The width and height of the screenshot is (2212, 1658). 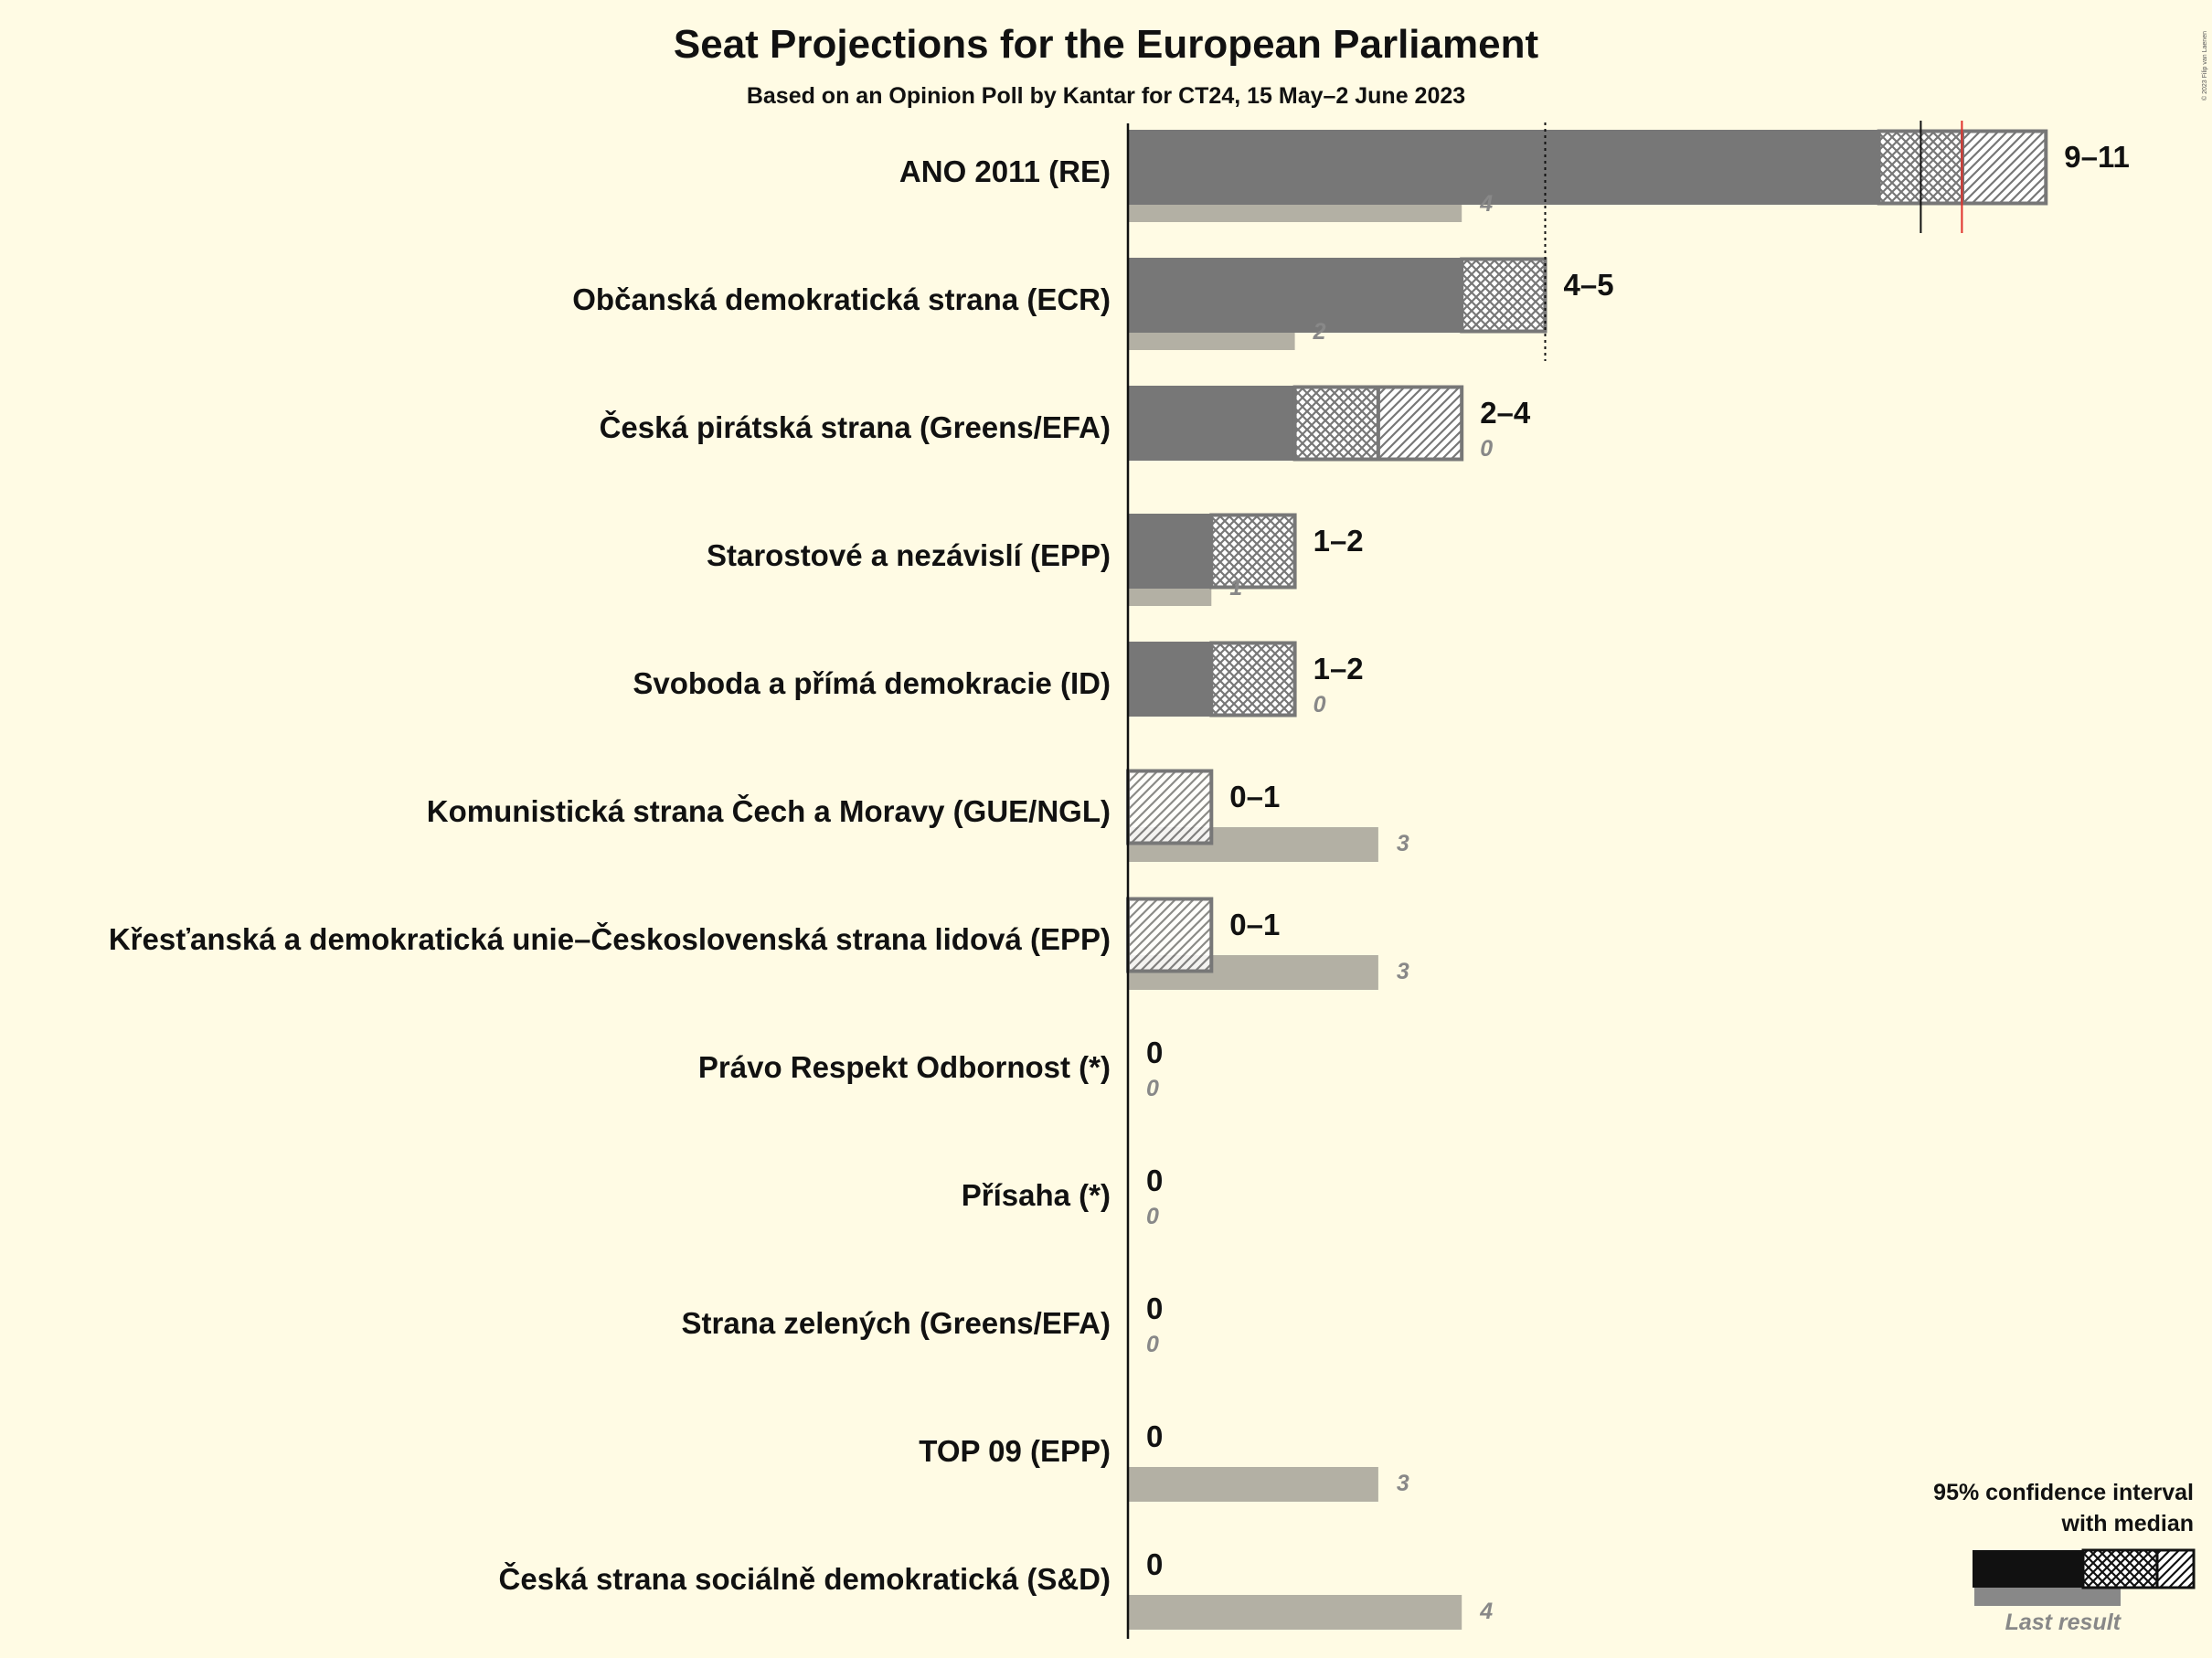 I want to click on last-result-label-9: 0, so click(x=1152, y=1216).